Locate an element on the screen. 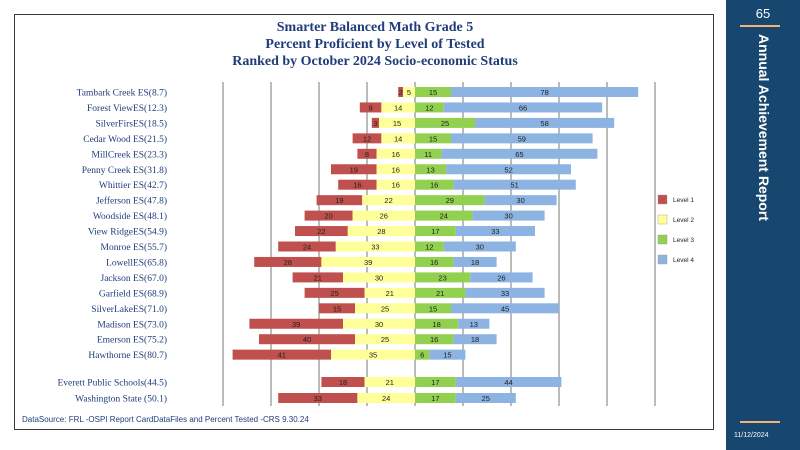  category-label: Hawthorne ES(80.7) is located at coordinates (127, 355).